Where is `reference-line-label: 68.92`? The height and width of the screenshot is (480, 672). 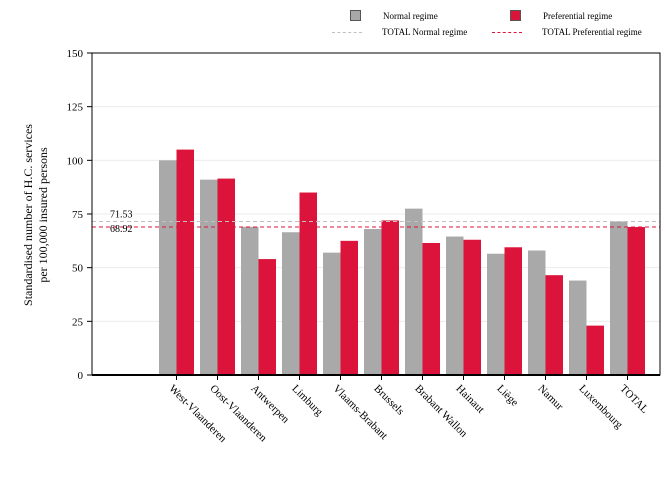
reference-line-label: 68.92 is located at coordinates (121, 229).